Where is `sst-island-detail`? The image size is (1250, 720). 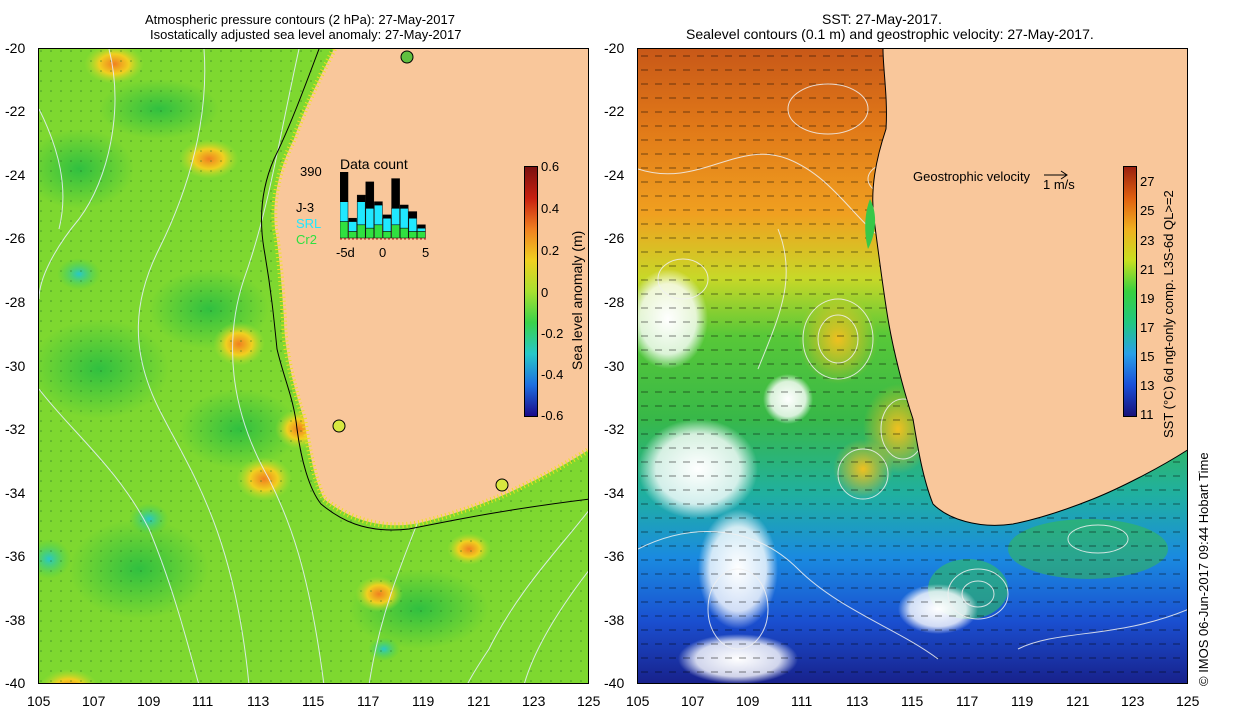 sst-island-detail is located at coordinates (870, 224).